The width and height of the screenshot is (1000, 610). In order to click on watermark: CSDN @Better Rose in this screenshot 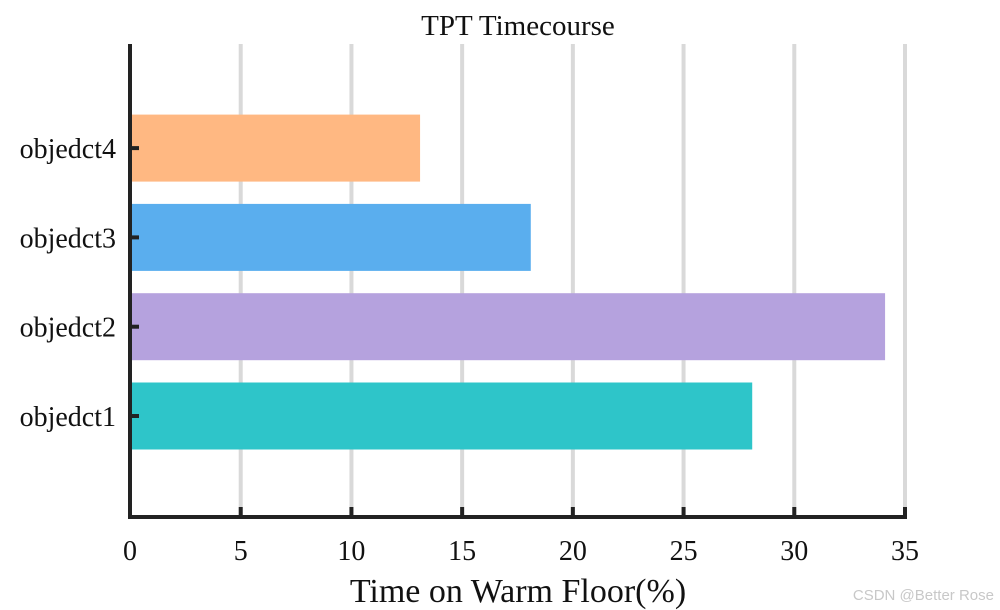, I will do `click(923, 595)`.